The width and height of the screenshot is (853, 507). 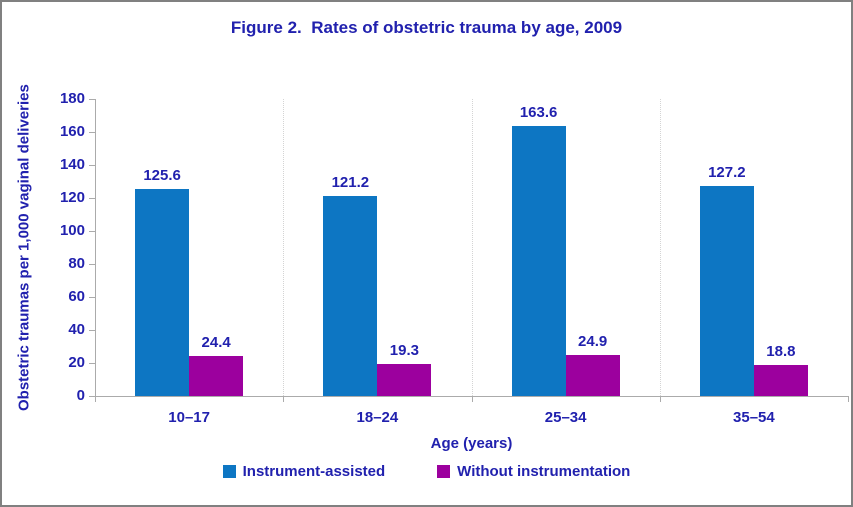 What do you see at coordinates (189, 417) in the screenshot?
I see `x-category-label: 10–17` at bounding box center [189, 417].